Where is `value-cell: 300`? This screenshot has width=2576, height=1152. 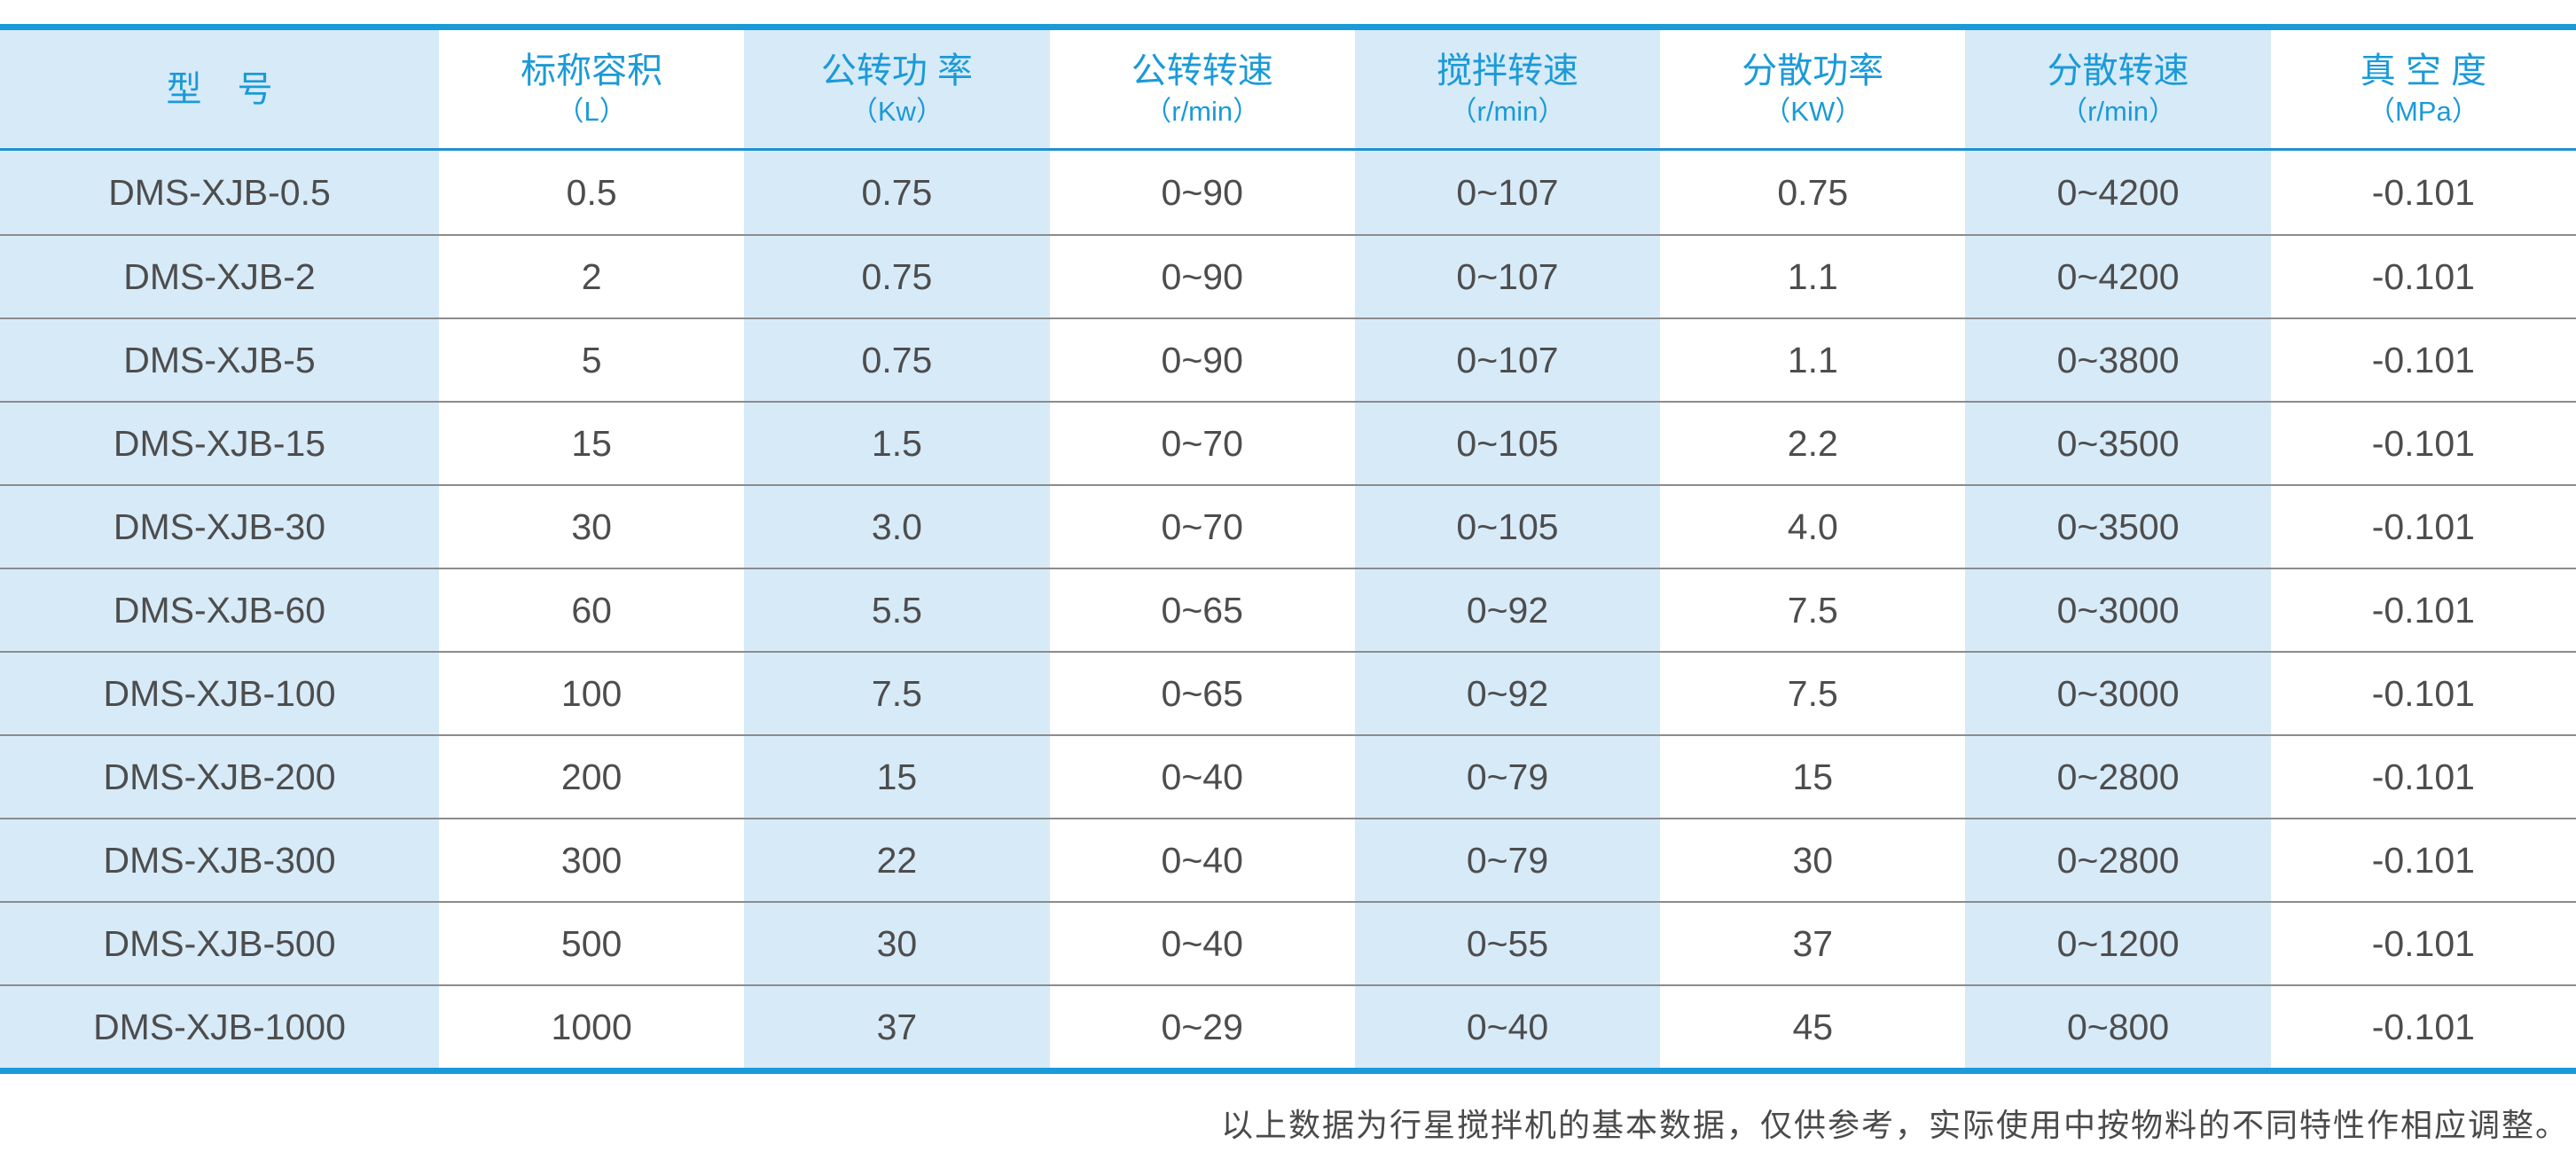
value-cell: 300 is located at coordinates (592, 860).